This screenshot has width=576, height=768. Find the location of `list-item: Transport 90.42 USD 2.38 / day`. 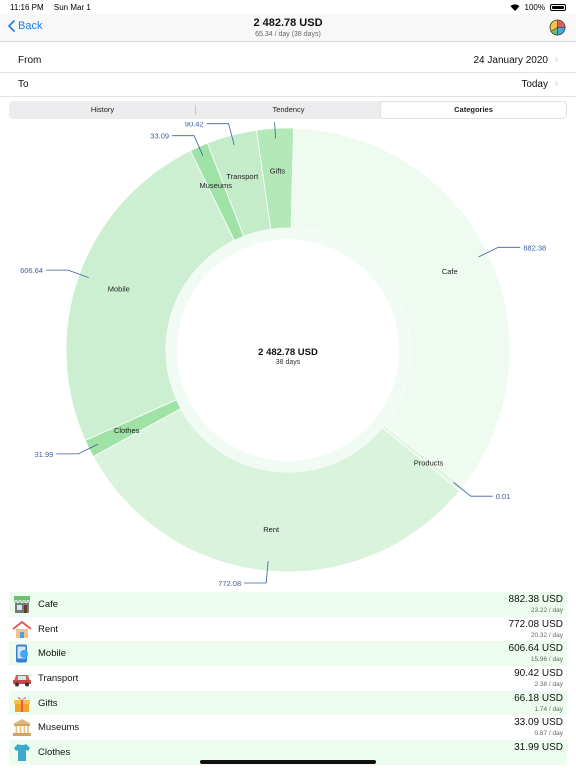

list-item: Transport 90.42 USD 2.38 / day is located at coordinates (288, 678).